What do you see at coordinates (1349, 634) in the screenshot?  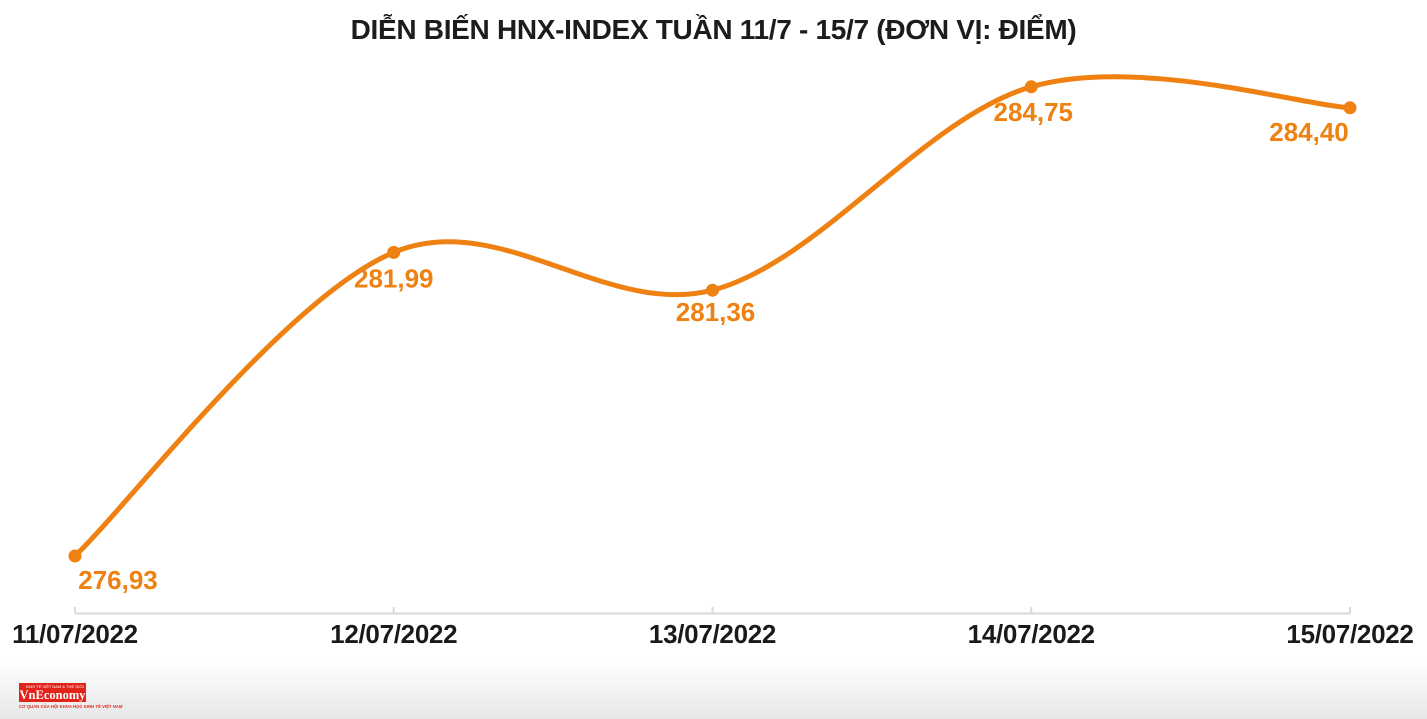 I see `x-axis-label: 15/07/2022` at bounding box center [1349, 634].